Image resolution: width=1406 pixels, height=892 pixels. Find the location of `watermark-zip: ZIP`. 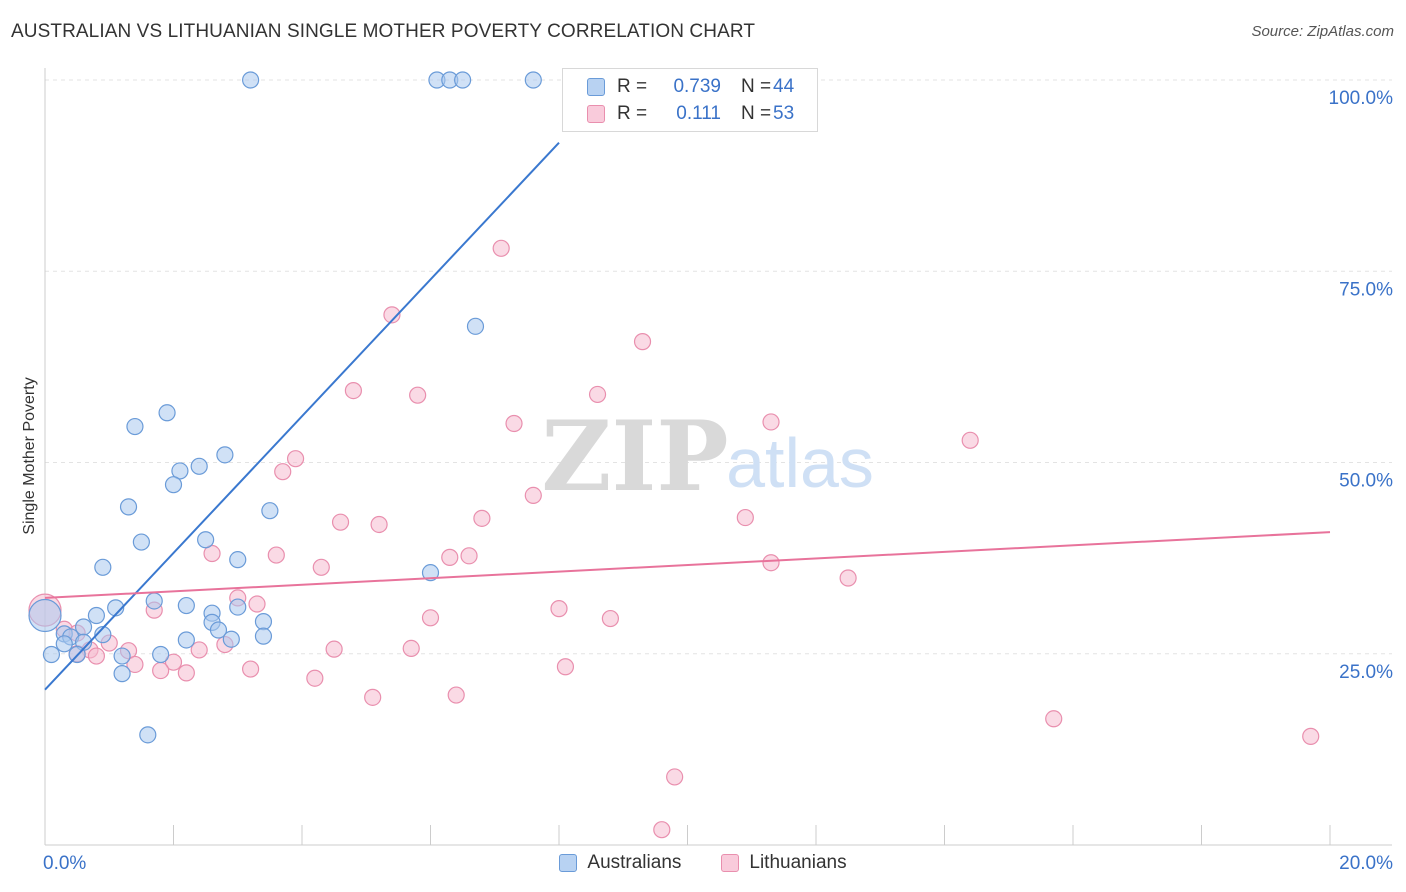

watermark-zip: ZIP is located at coordinates (634, 456).